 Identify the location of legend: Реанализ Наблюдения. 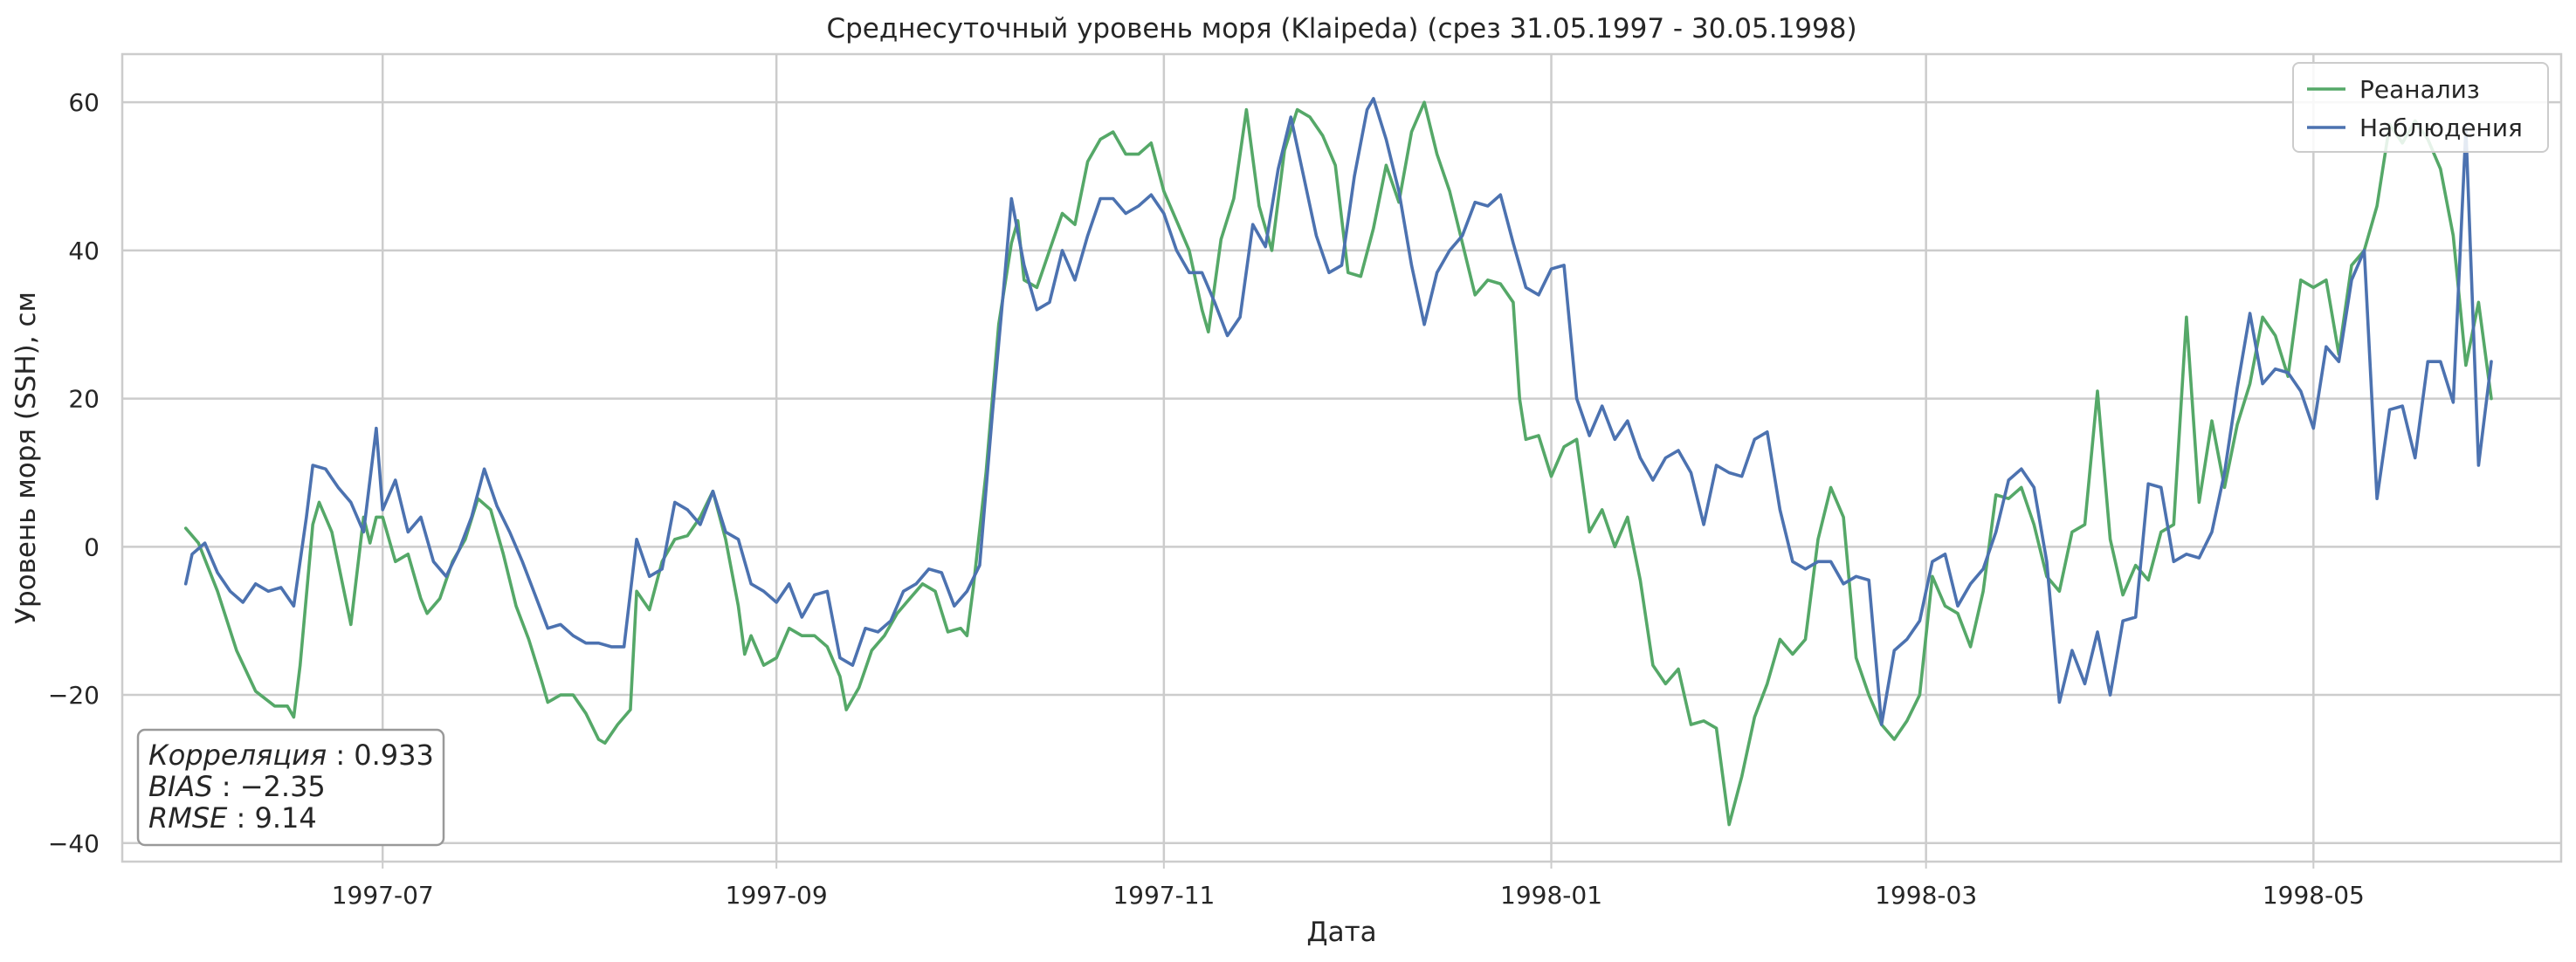
(2420, 107).